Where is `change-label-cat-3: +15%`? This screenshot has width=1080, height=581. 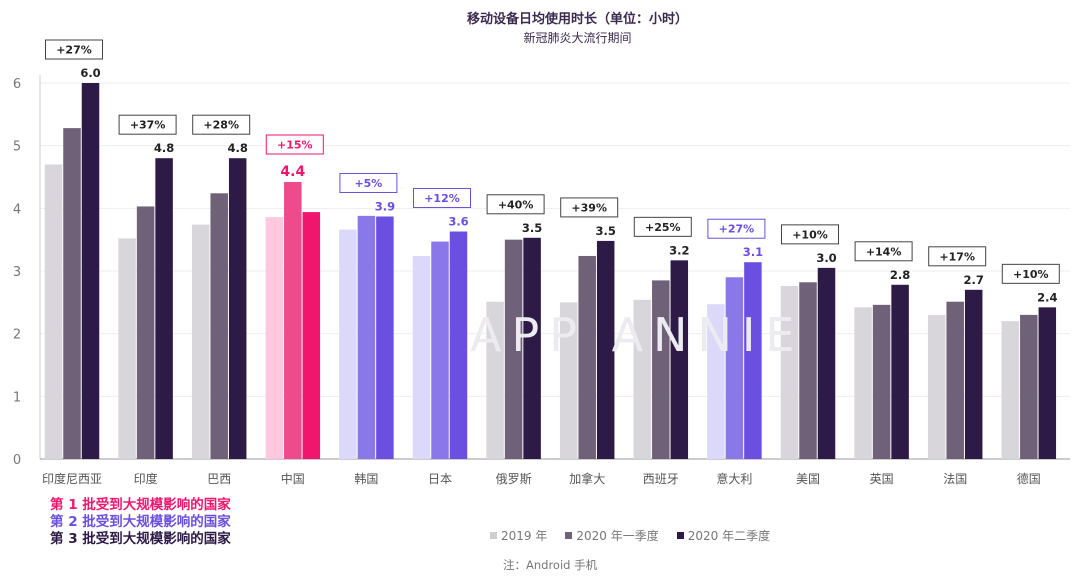 change-label-cat-3: +15% is located at coordinates (295, 145).